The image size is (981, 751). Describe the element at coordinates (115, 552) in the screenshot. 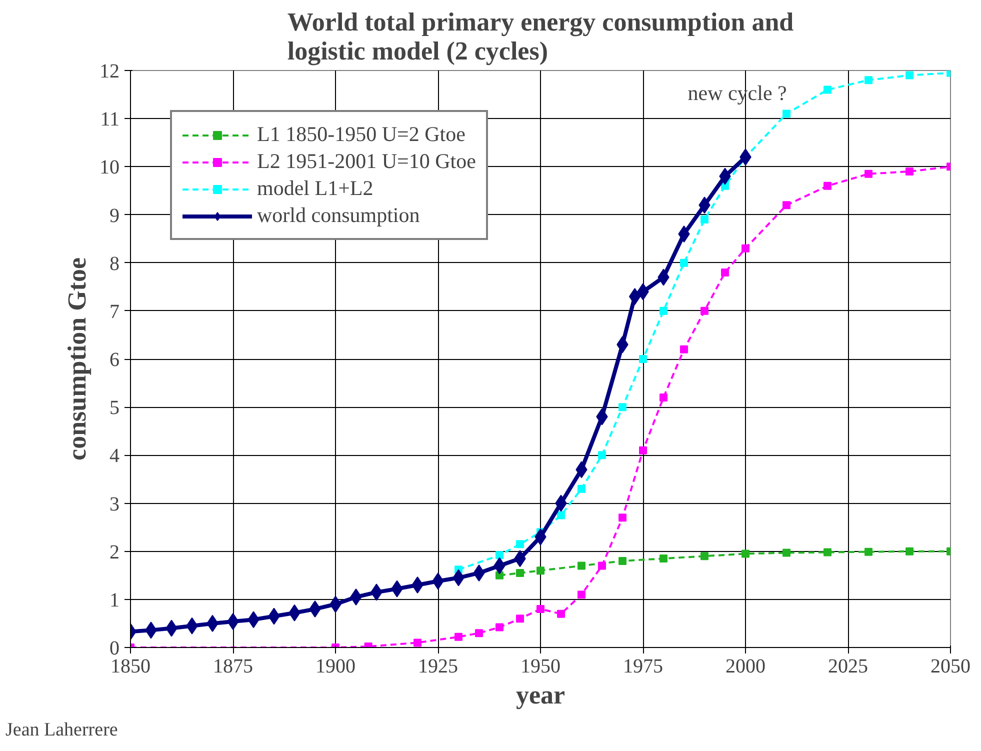

I see `y-tick-label: 2` at that location.